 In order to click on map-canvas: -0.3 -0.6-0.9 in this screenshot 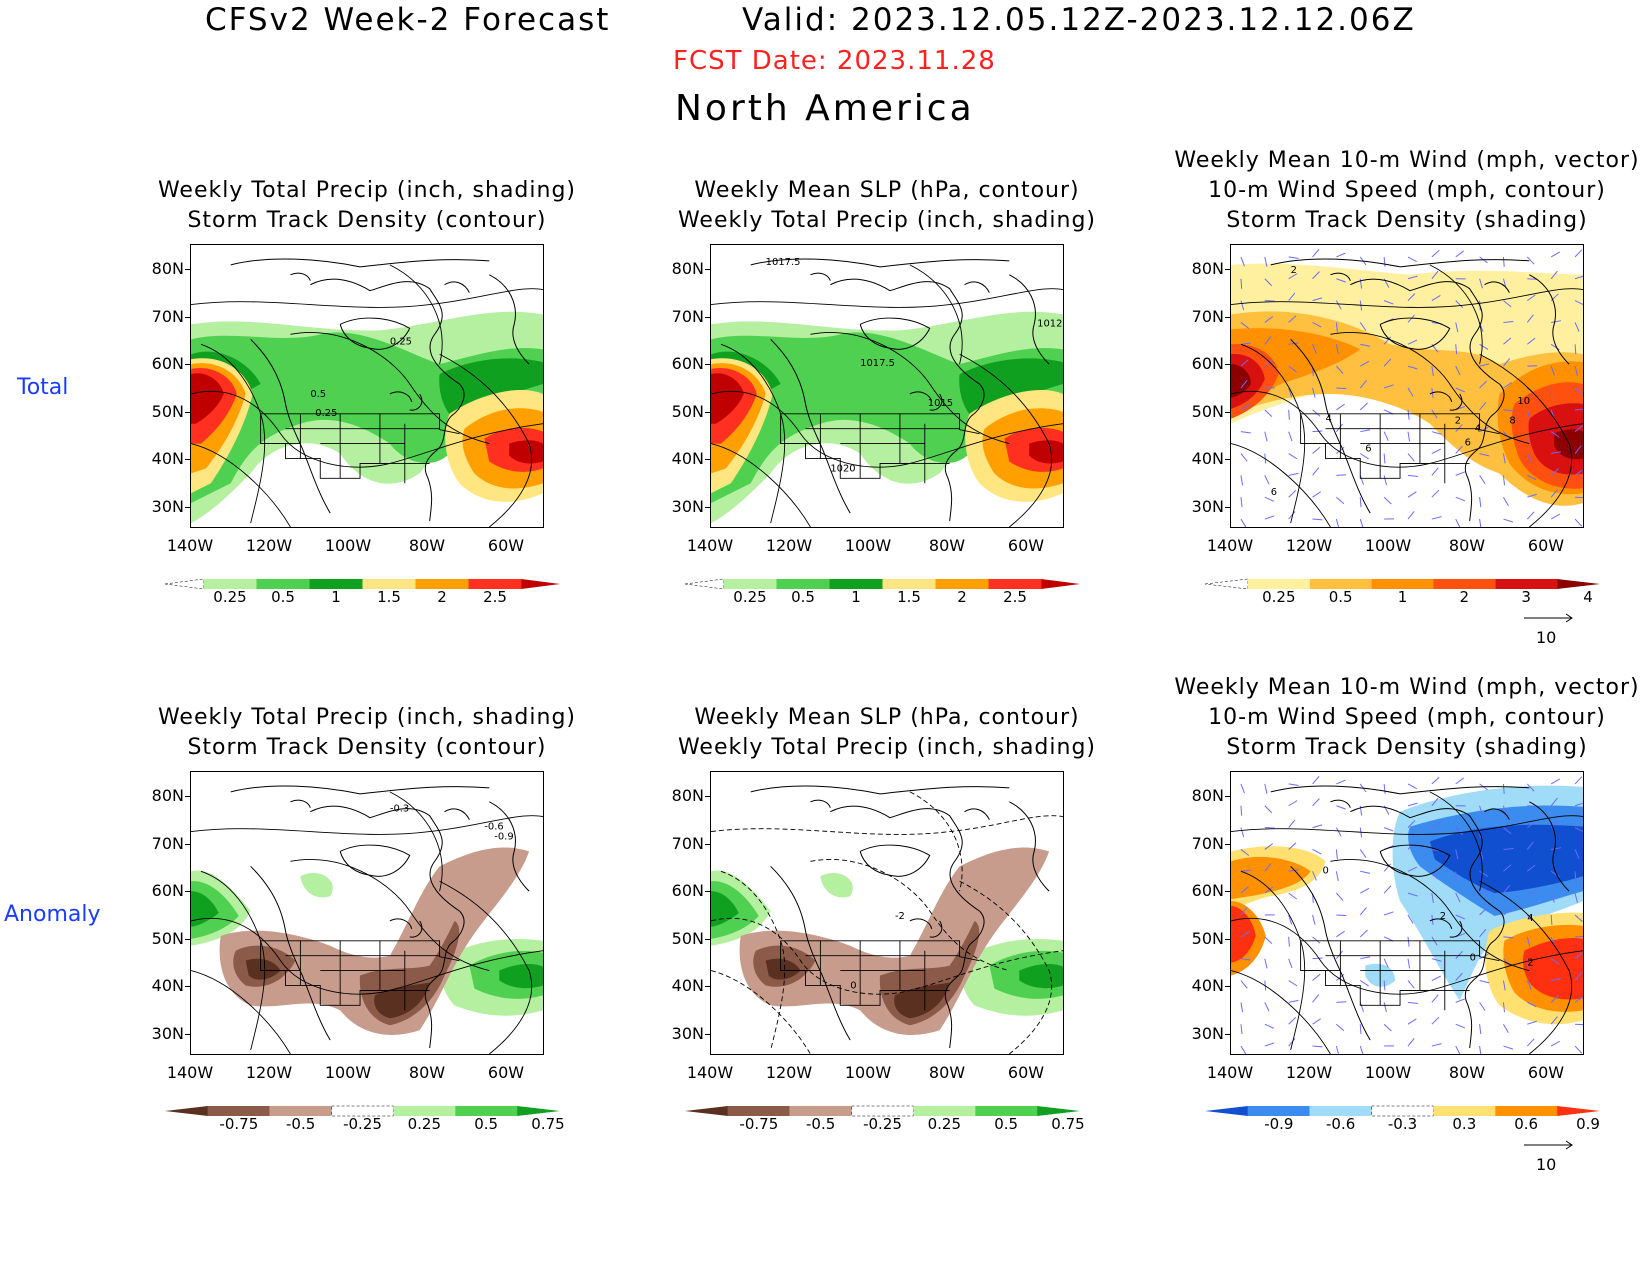, I will do `click(367, 919)`.